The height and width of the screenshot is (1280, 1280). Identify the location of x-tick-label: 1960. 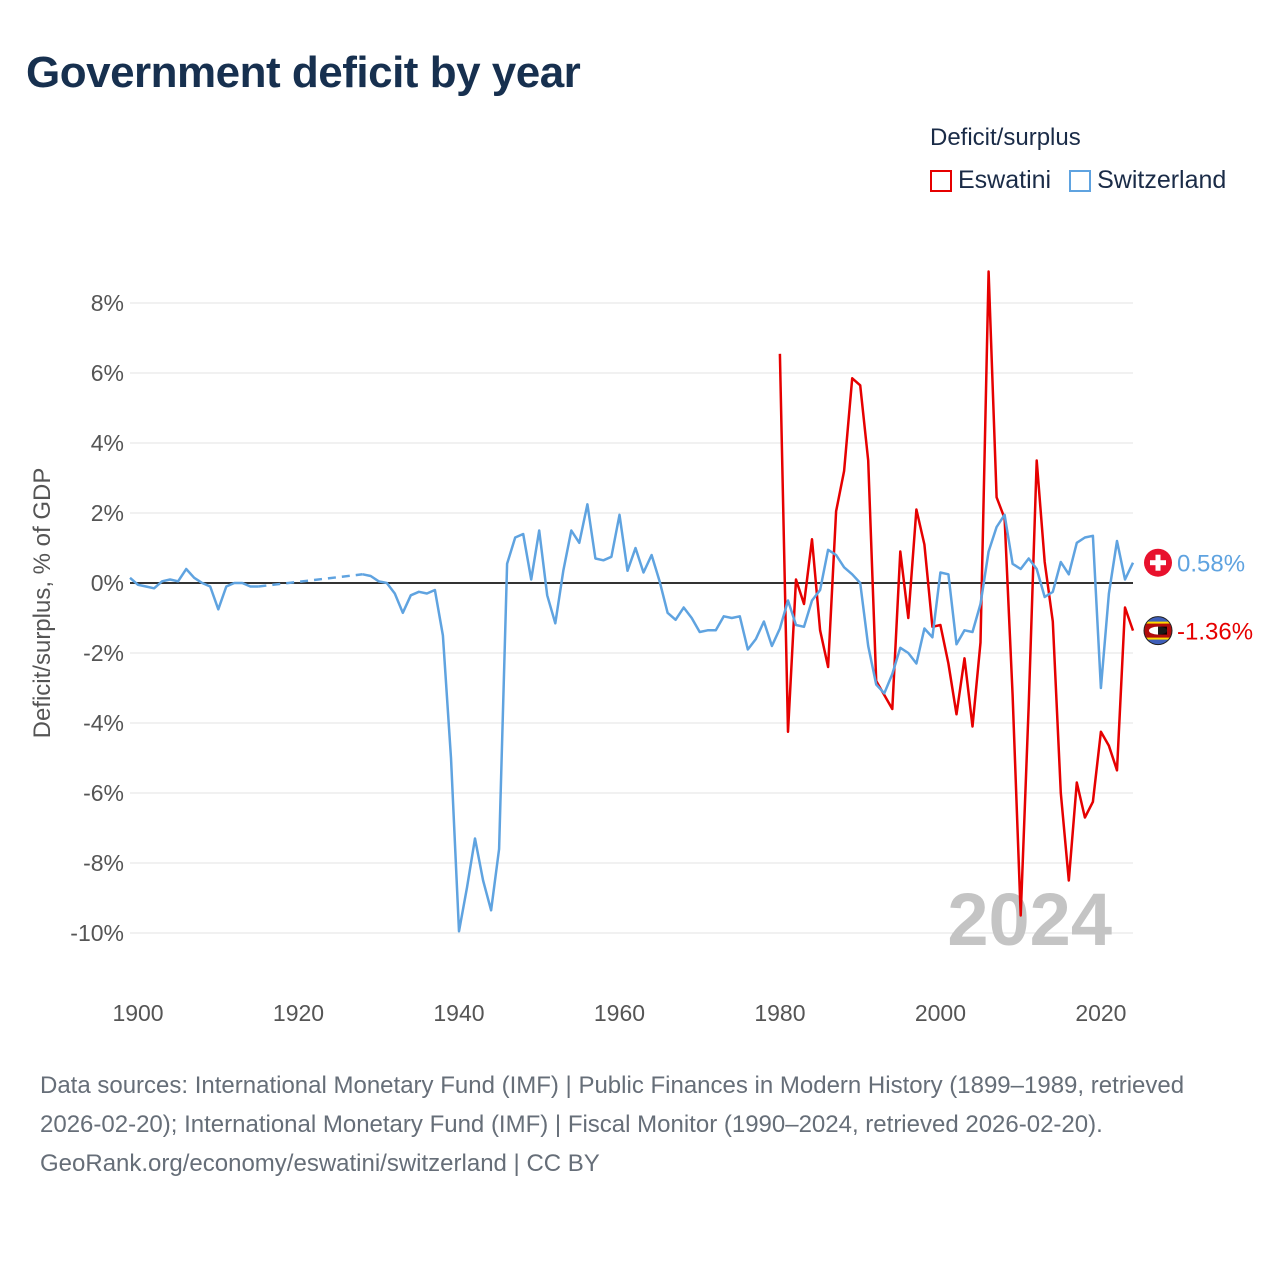
(619, 1013).